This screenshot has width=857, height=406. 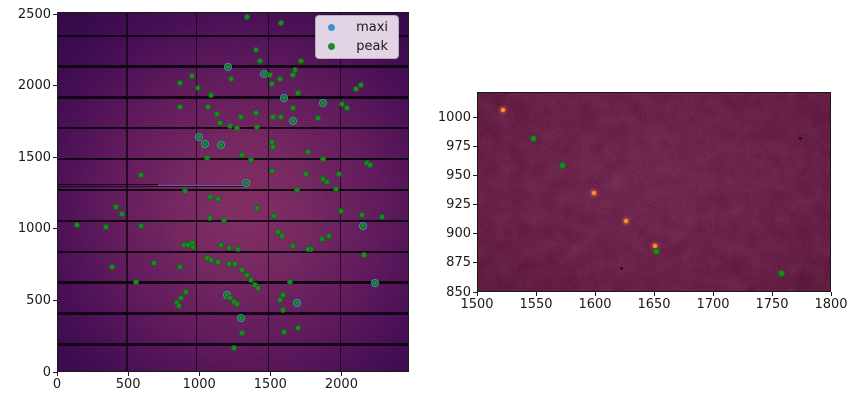 I want to click on legend-item-peak: peak, so click(x=358, y=47).